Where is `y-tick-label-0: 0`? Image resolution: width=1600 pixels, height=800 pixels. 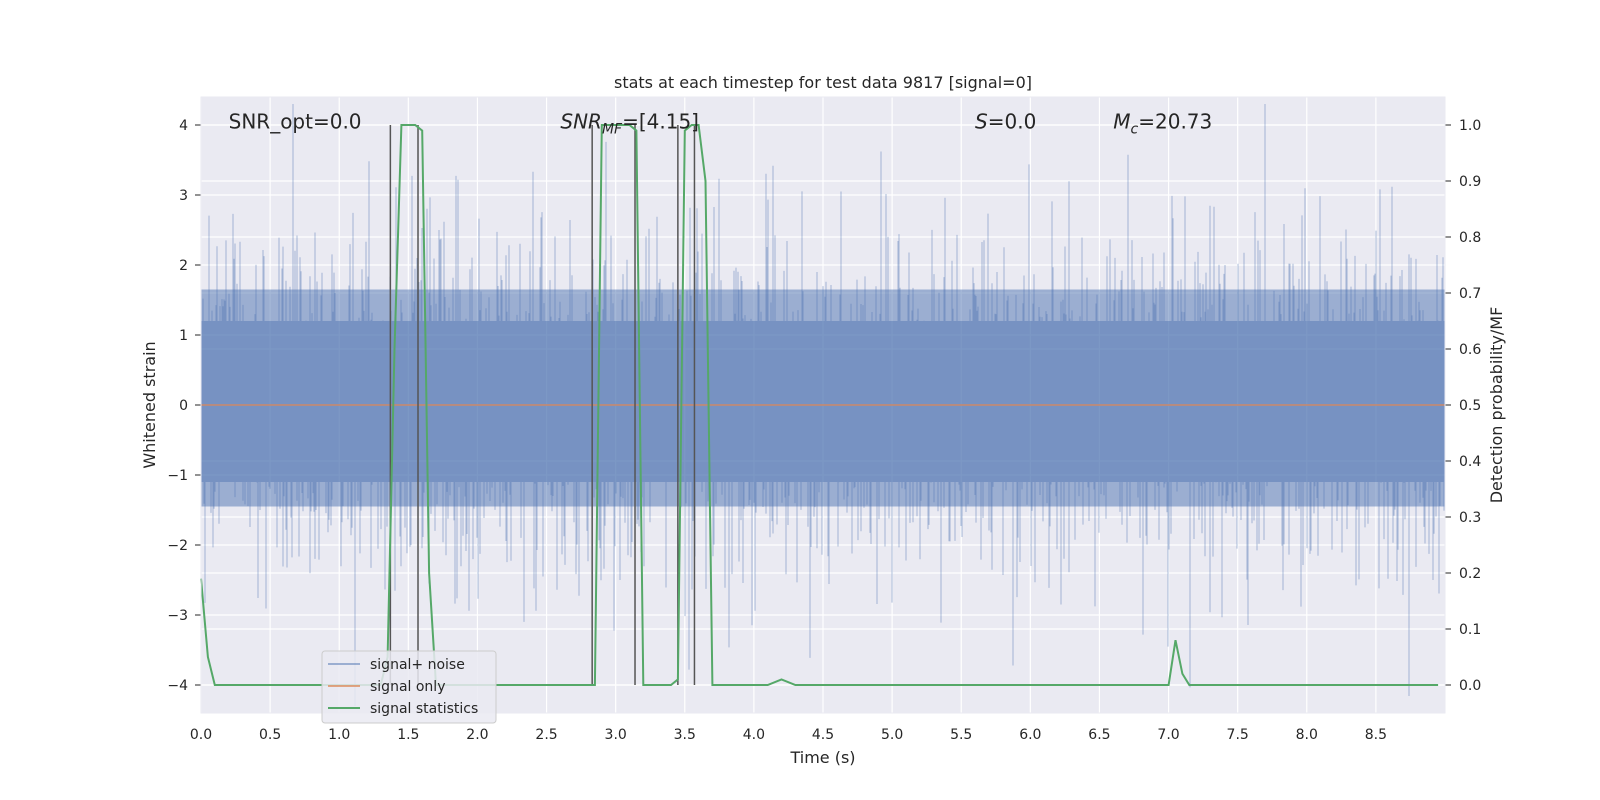 y-tick-label-0: 0 is located at coordinates (183, 406).